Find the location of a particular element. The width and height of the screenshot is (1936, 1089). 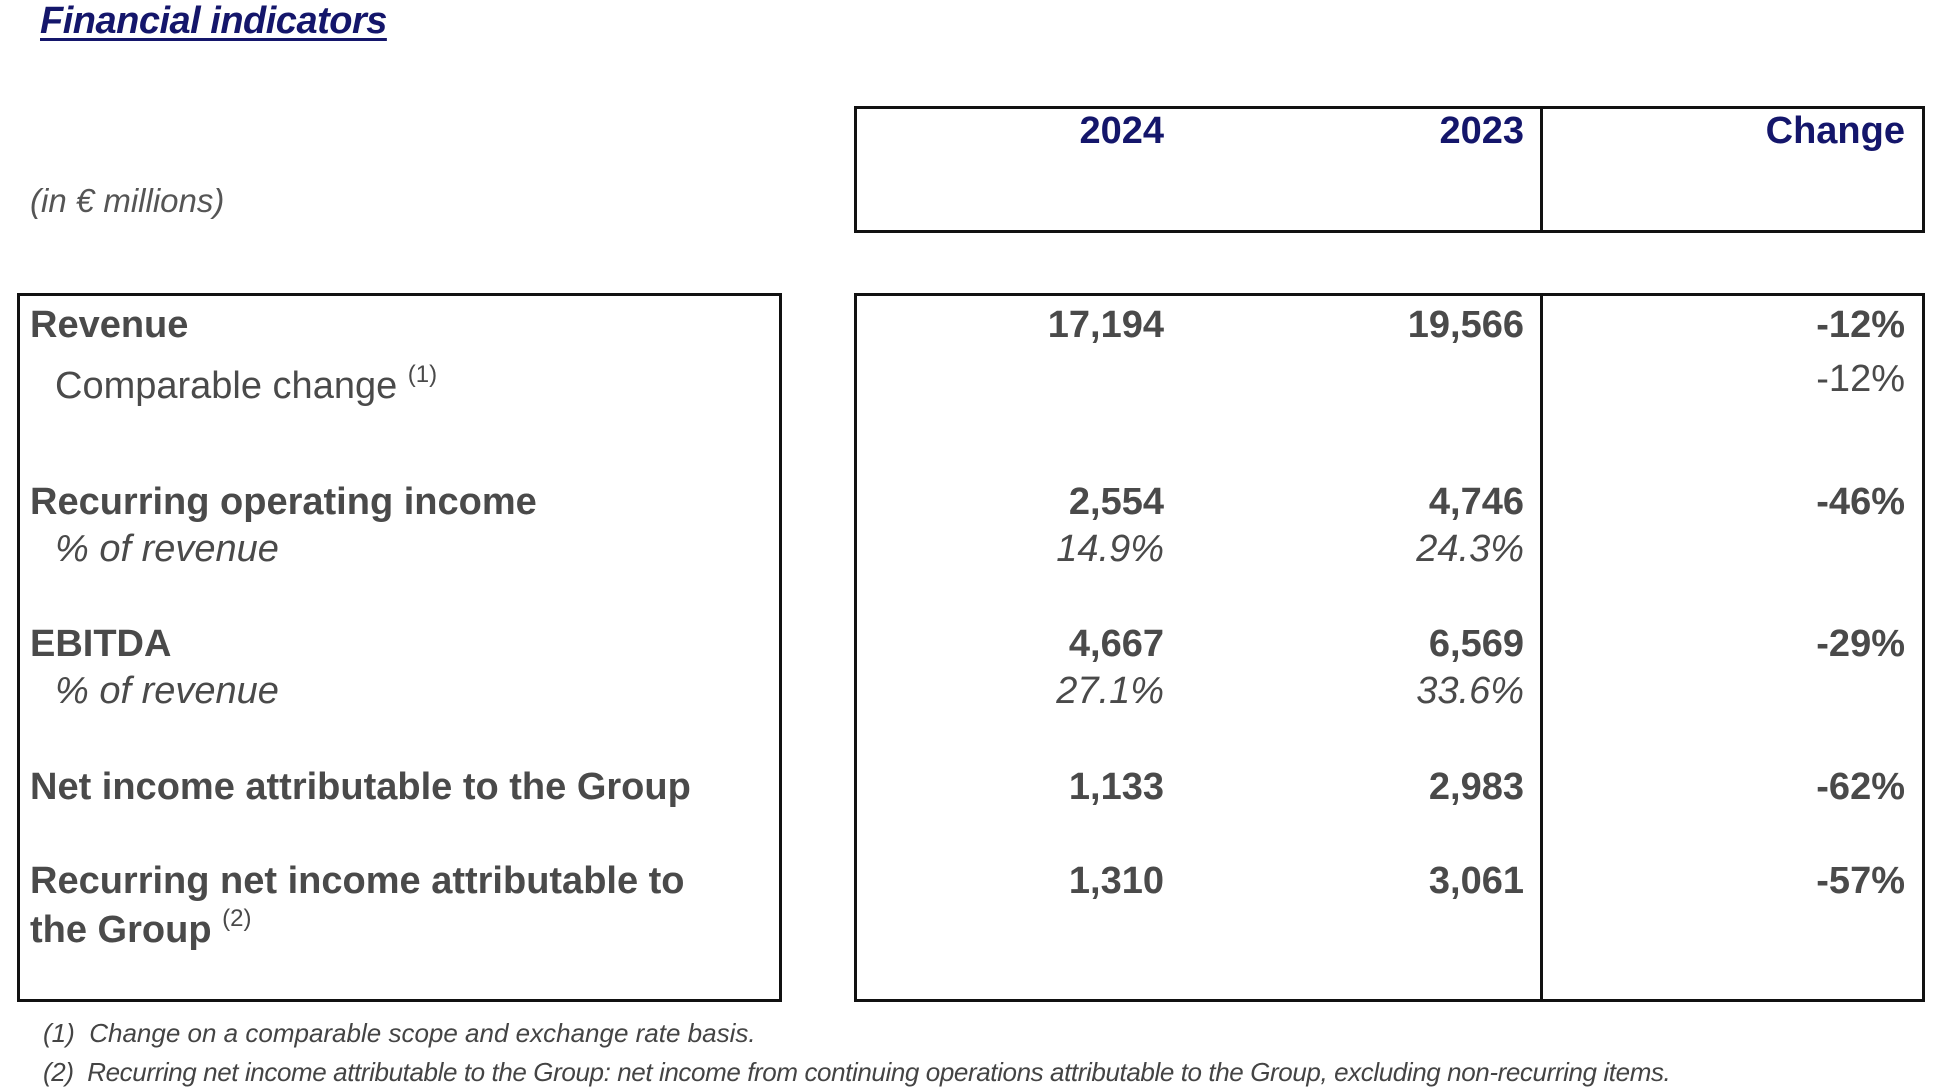

row-label-ebitda-pct: % of revenue is located at coordinates (167, 691).